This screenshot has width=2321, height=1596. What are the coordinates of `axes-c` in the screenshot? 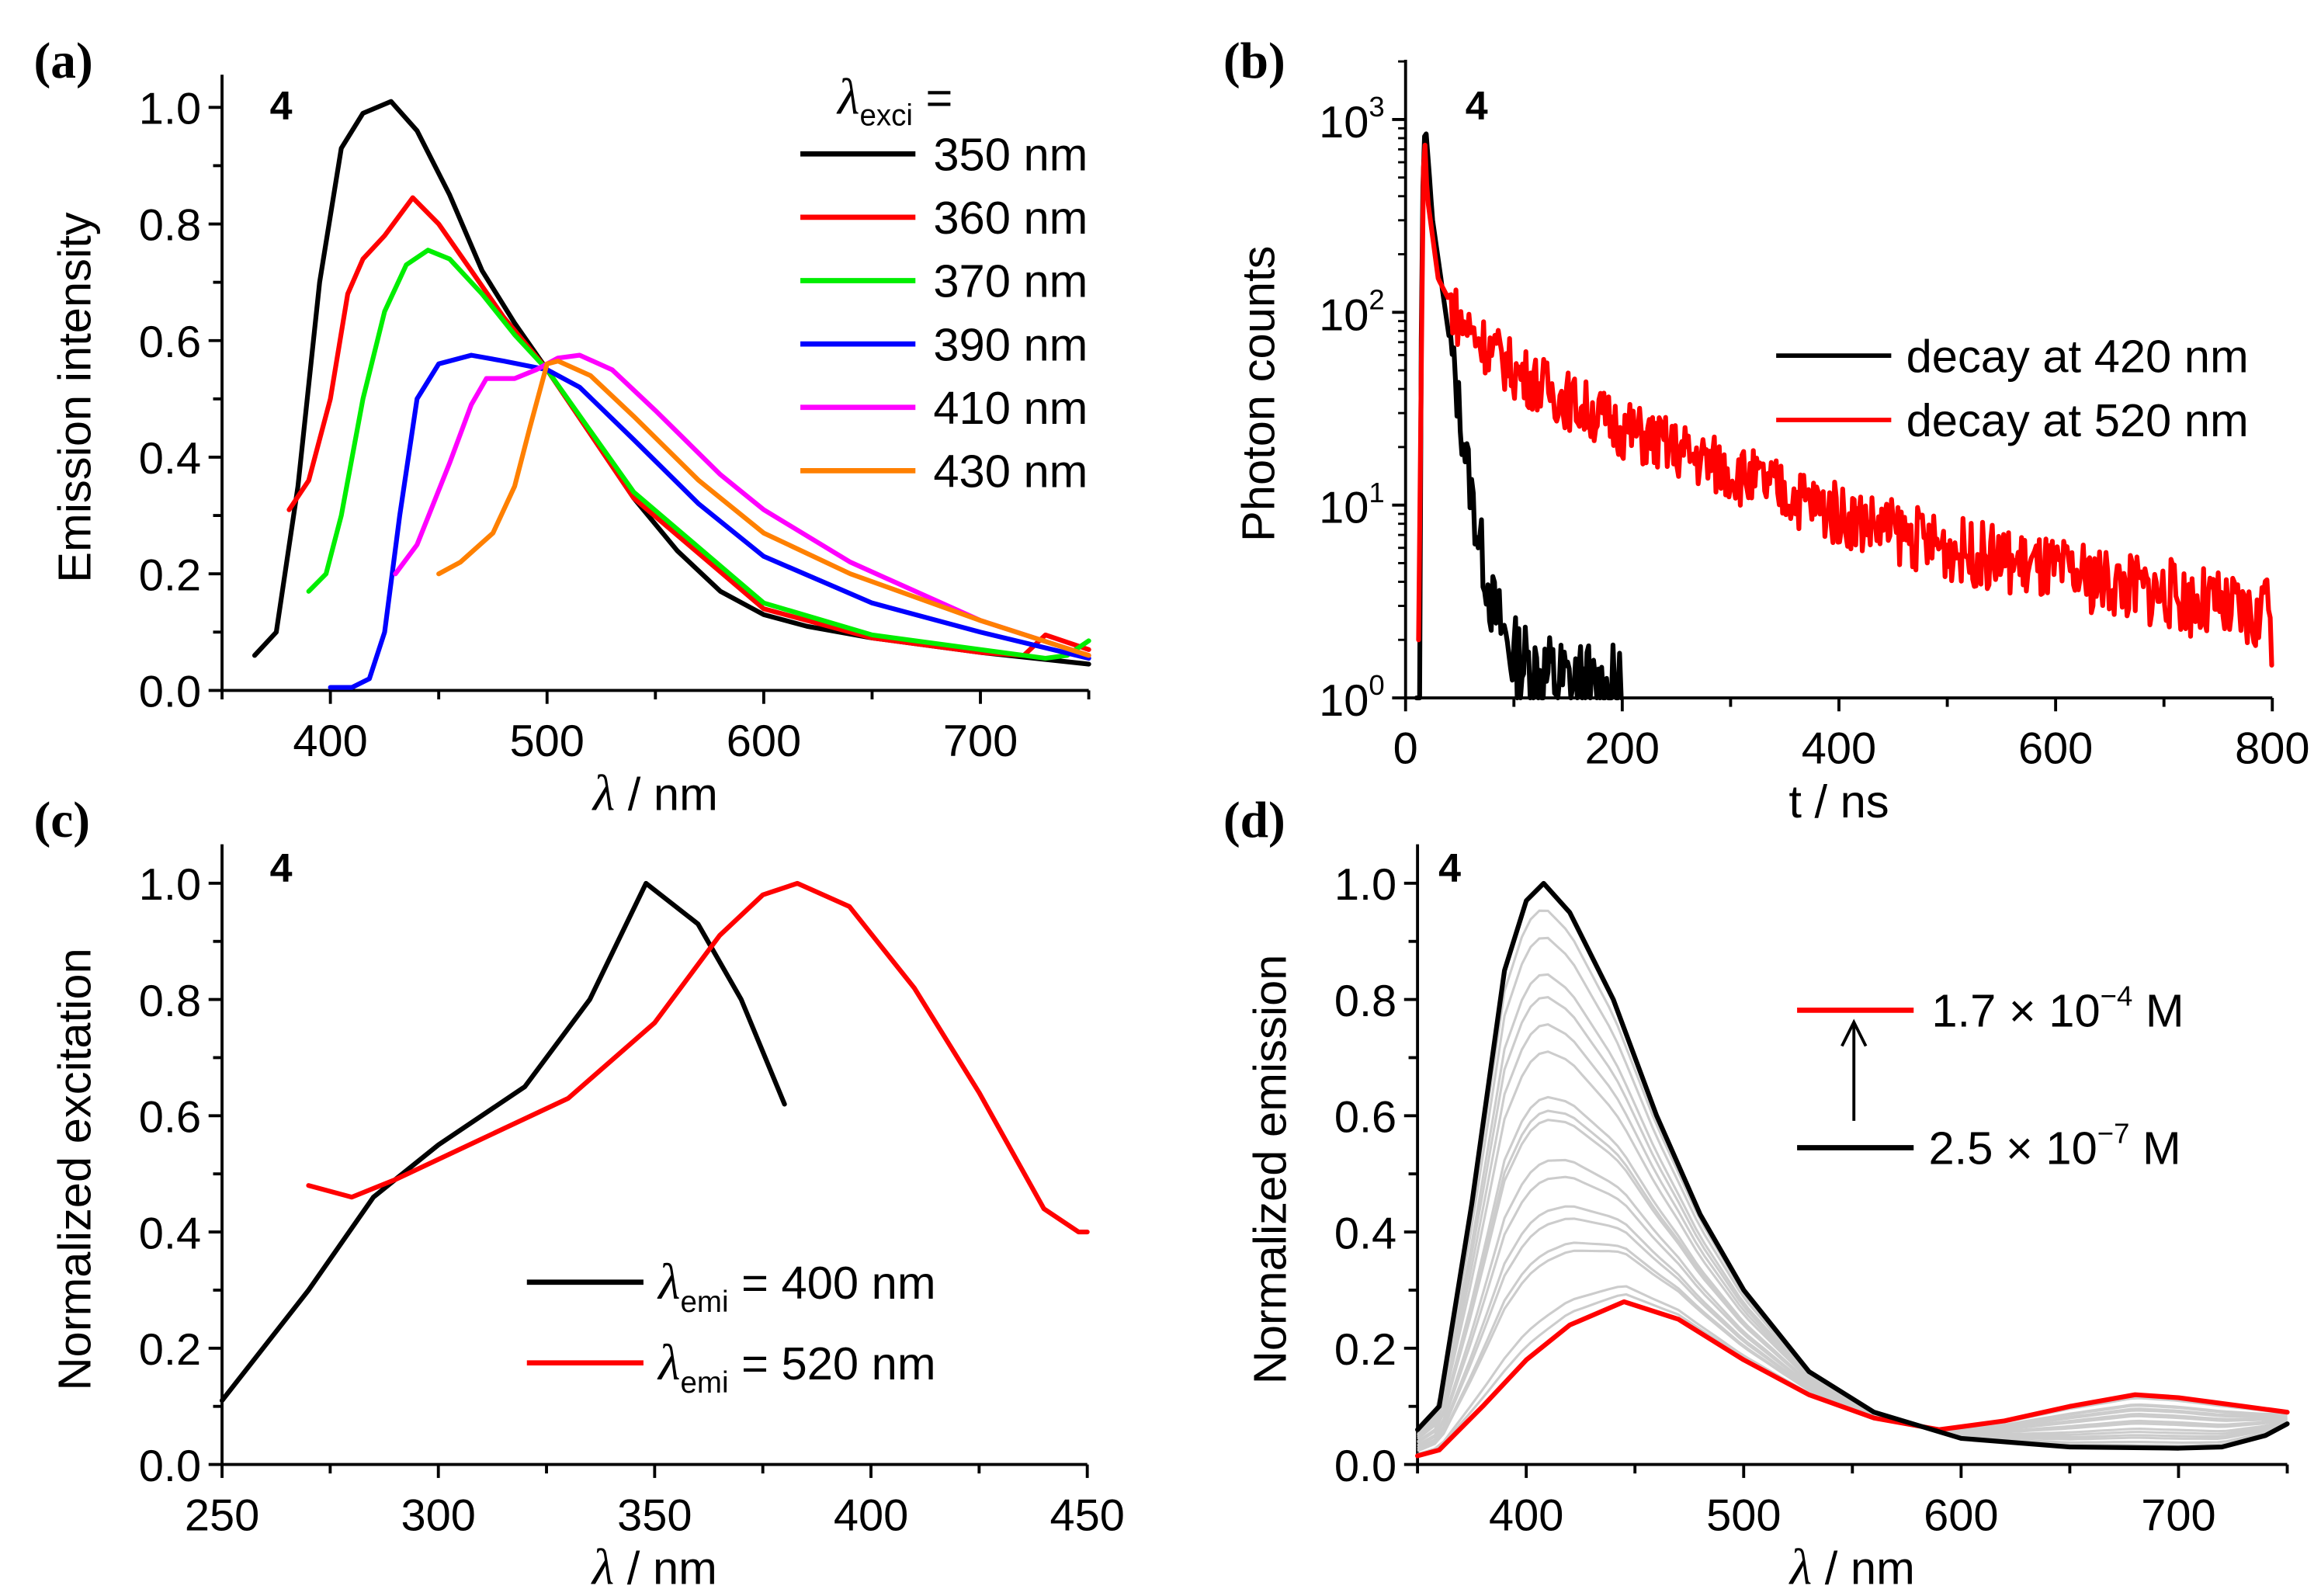 It's located at (654, 1155).